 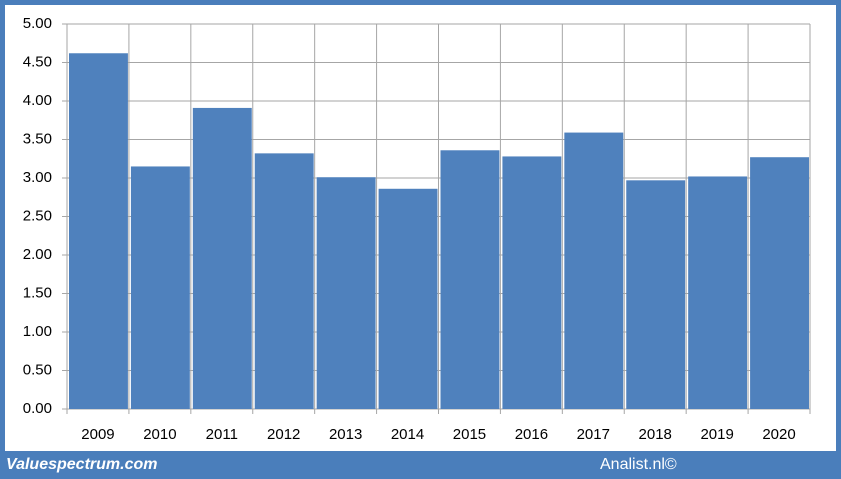 What do you see at coordinates (37, 61) in the screenshot?
I see `y-tick-label: 4.50` at bounding box center [37, 61].